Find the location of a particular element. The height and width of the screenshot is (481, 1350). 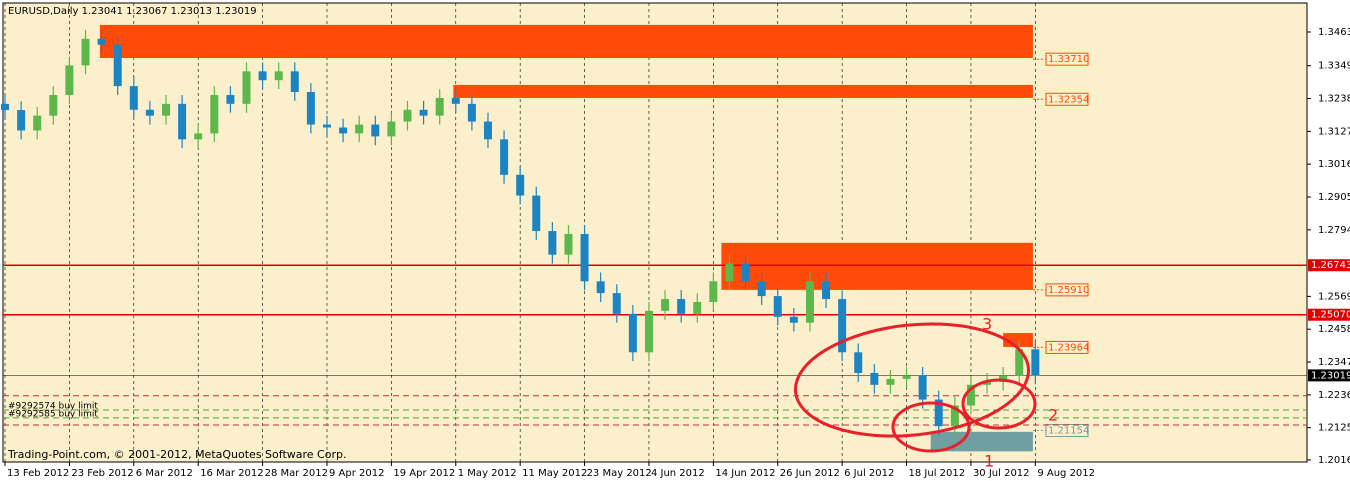

x-tick-label: 9 Apr 2012 is located at coordinates (356, 473).